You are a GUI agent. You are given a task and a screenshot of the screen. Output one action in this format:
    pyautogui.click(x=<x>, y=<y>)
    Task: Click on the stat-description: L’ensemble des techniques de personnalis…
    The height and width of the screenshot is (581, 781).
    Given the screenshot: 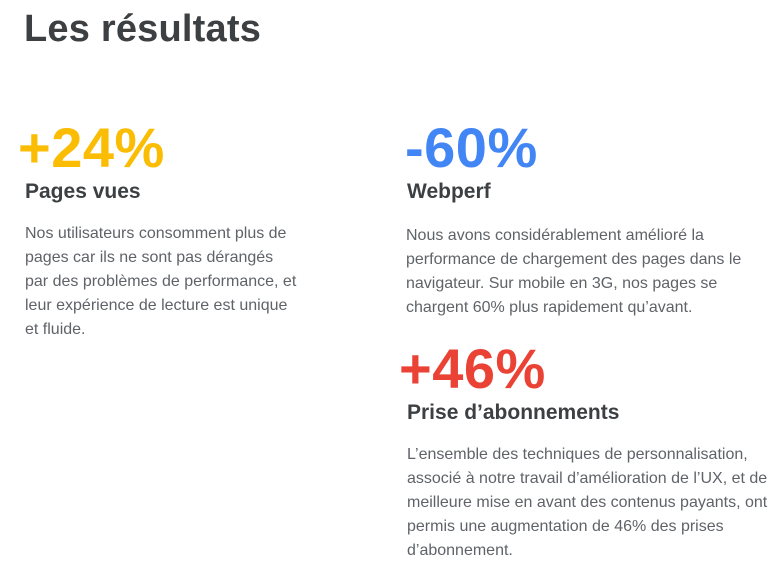 What is the action you would take?
    pyautogui.click(x=587, y=502)
    